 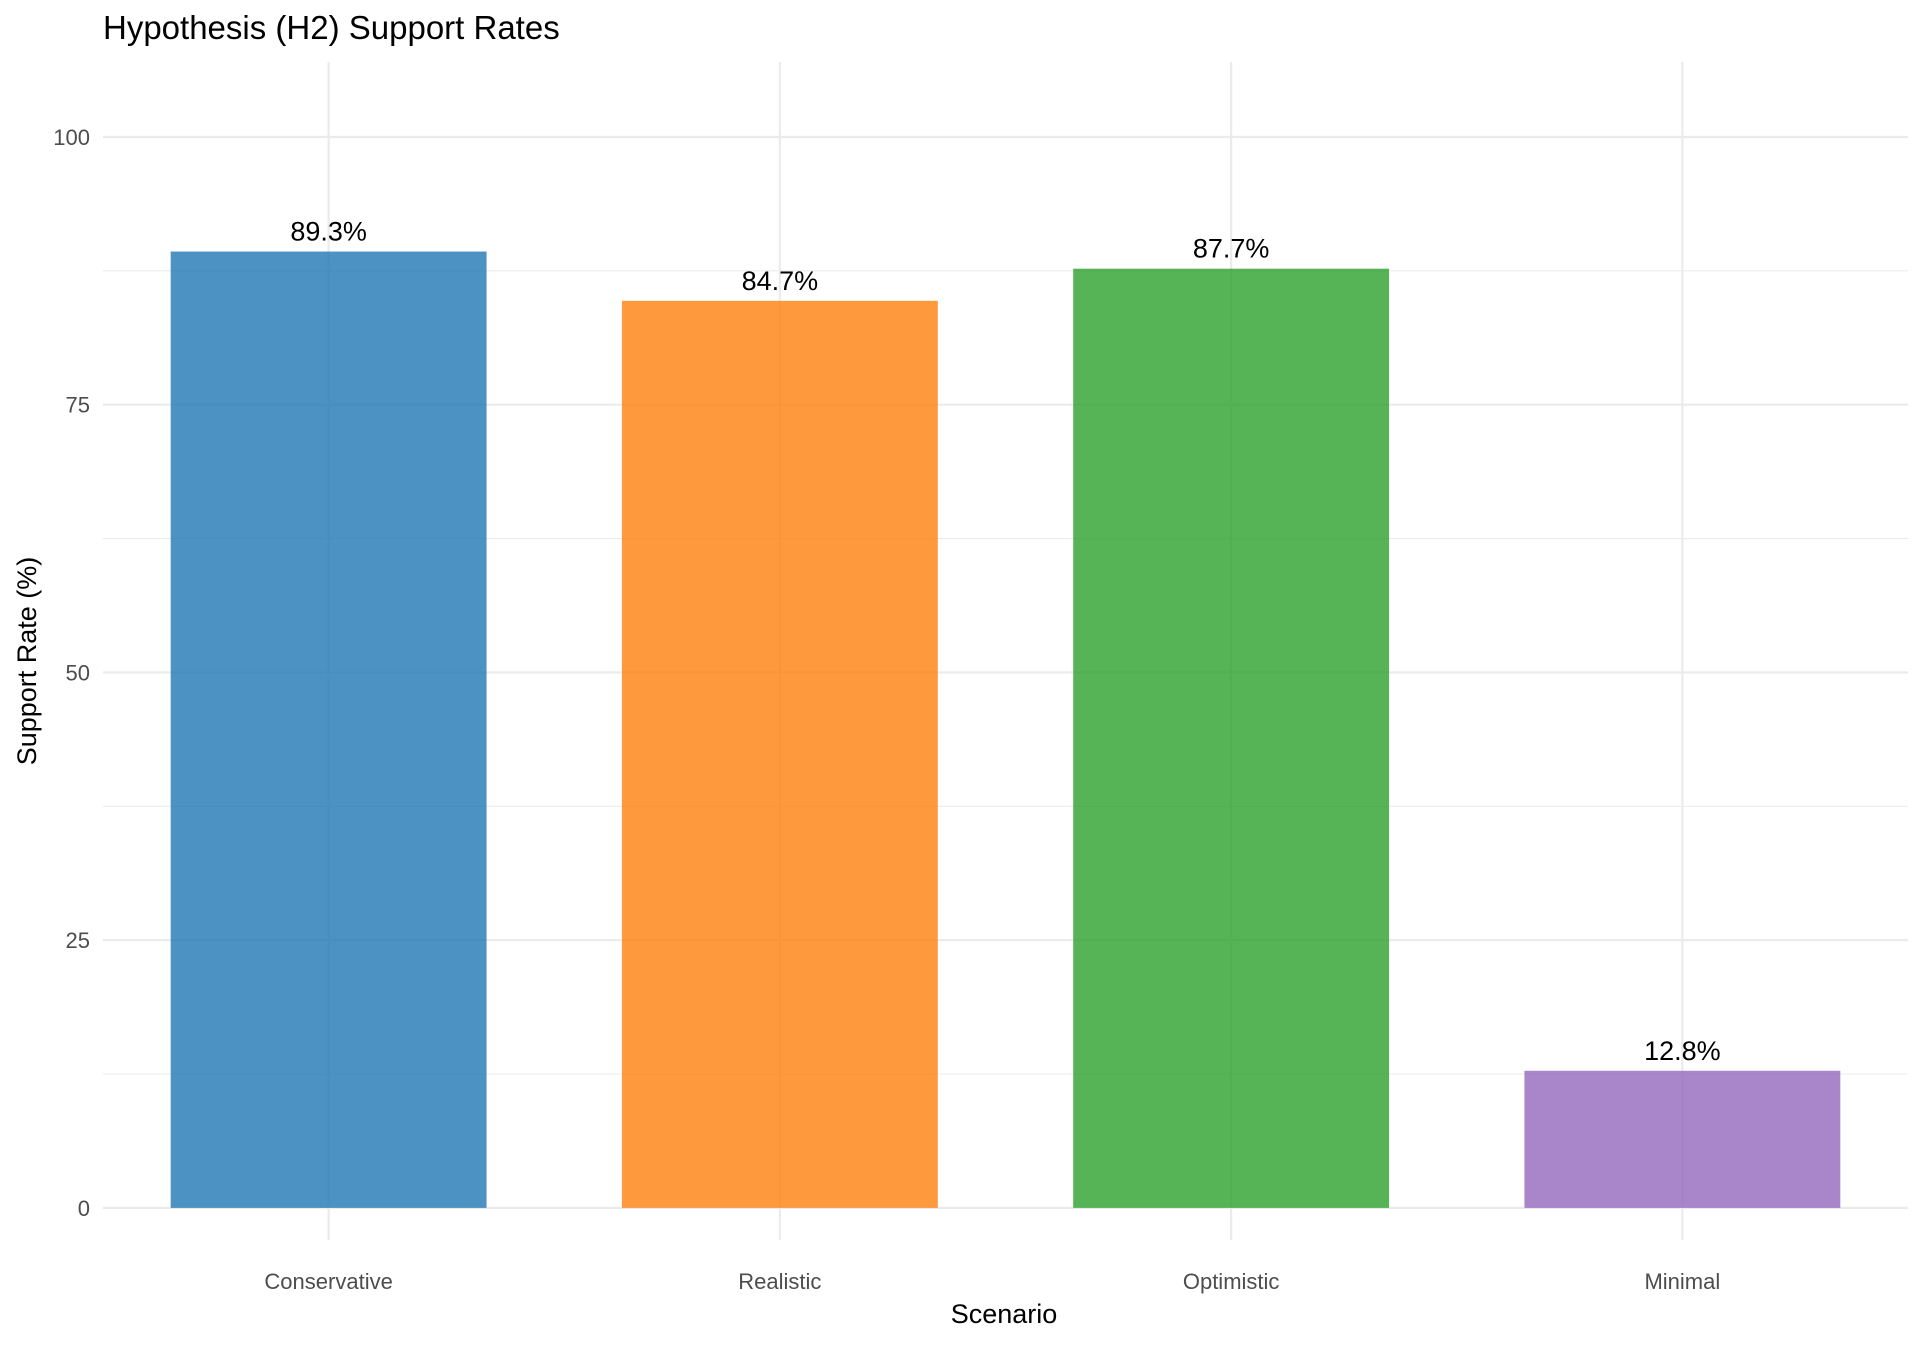 What do you see at coordinates (71, 137) in the screenshot?
I see `y-tick-label: 100` at bounding box center [71, 137].